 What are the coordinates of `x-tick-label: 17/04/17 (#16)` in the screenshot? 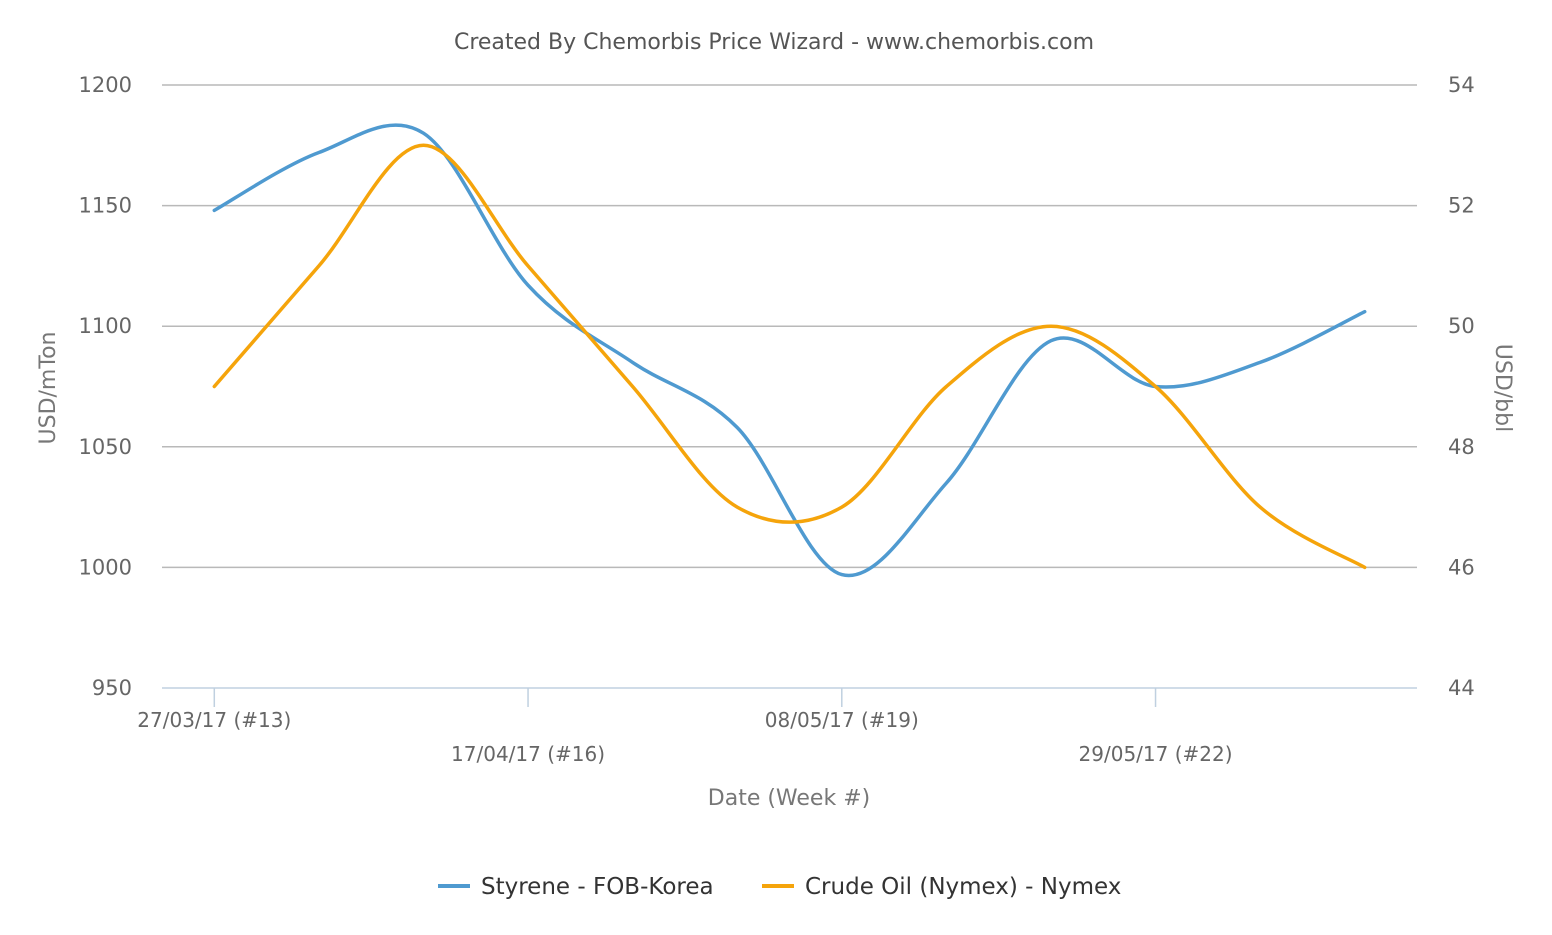 It's located at (528, 754).